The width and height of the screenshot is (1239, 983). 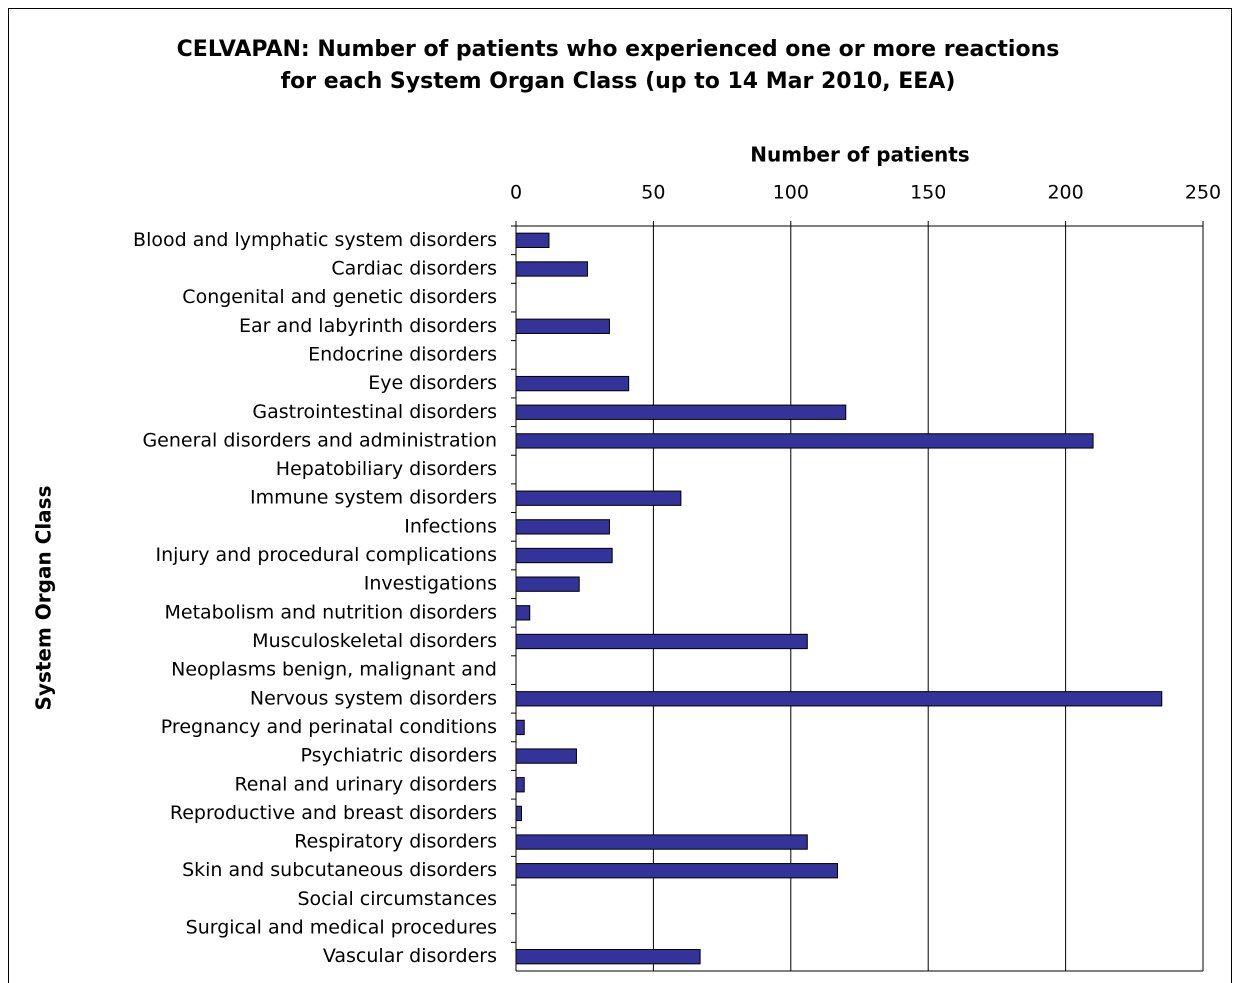 I want to click on y-tick-label: General disorders and administration, so click(x=319, y=440).